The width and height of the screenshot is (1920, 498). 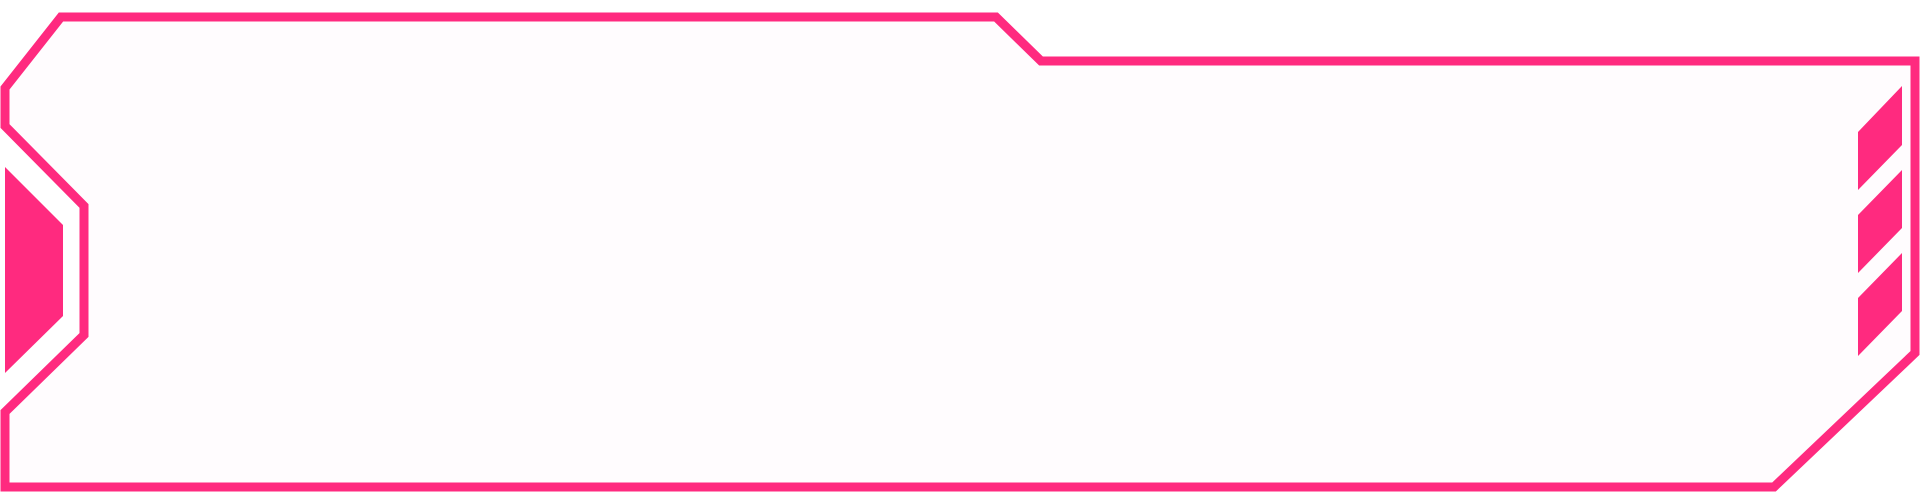 I want to click on left-parallelogram-marker, so click(x=34, y=270).